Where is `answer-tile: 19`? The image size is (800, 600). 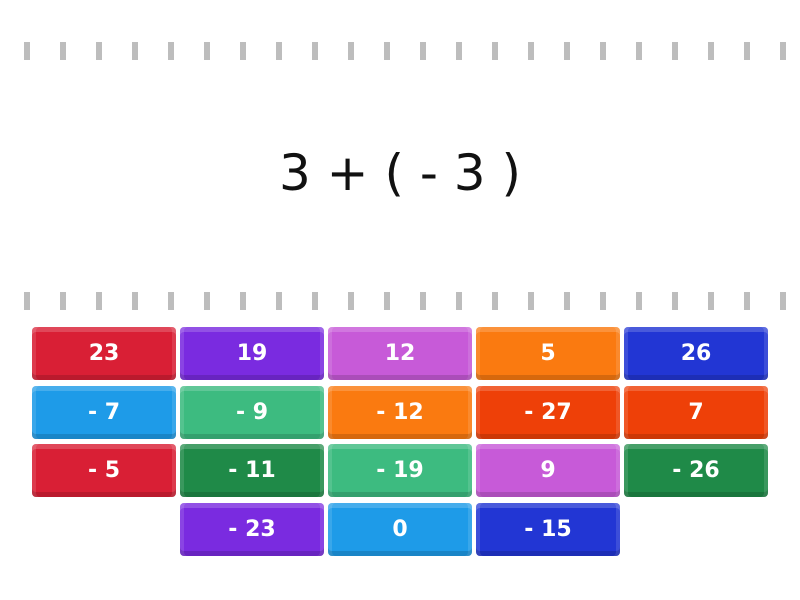 answer-tile: 19 is located at coordinates (252, 353).